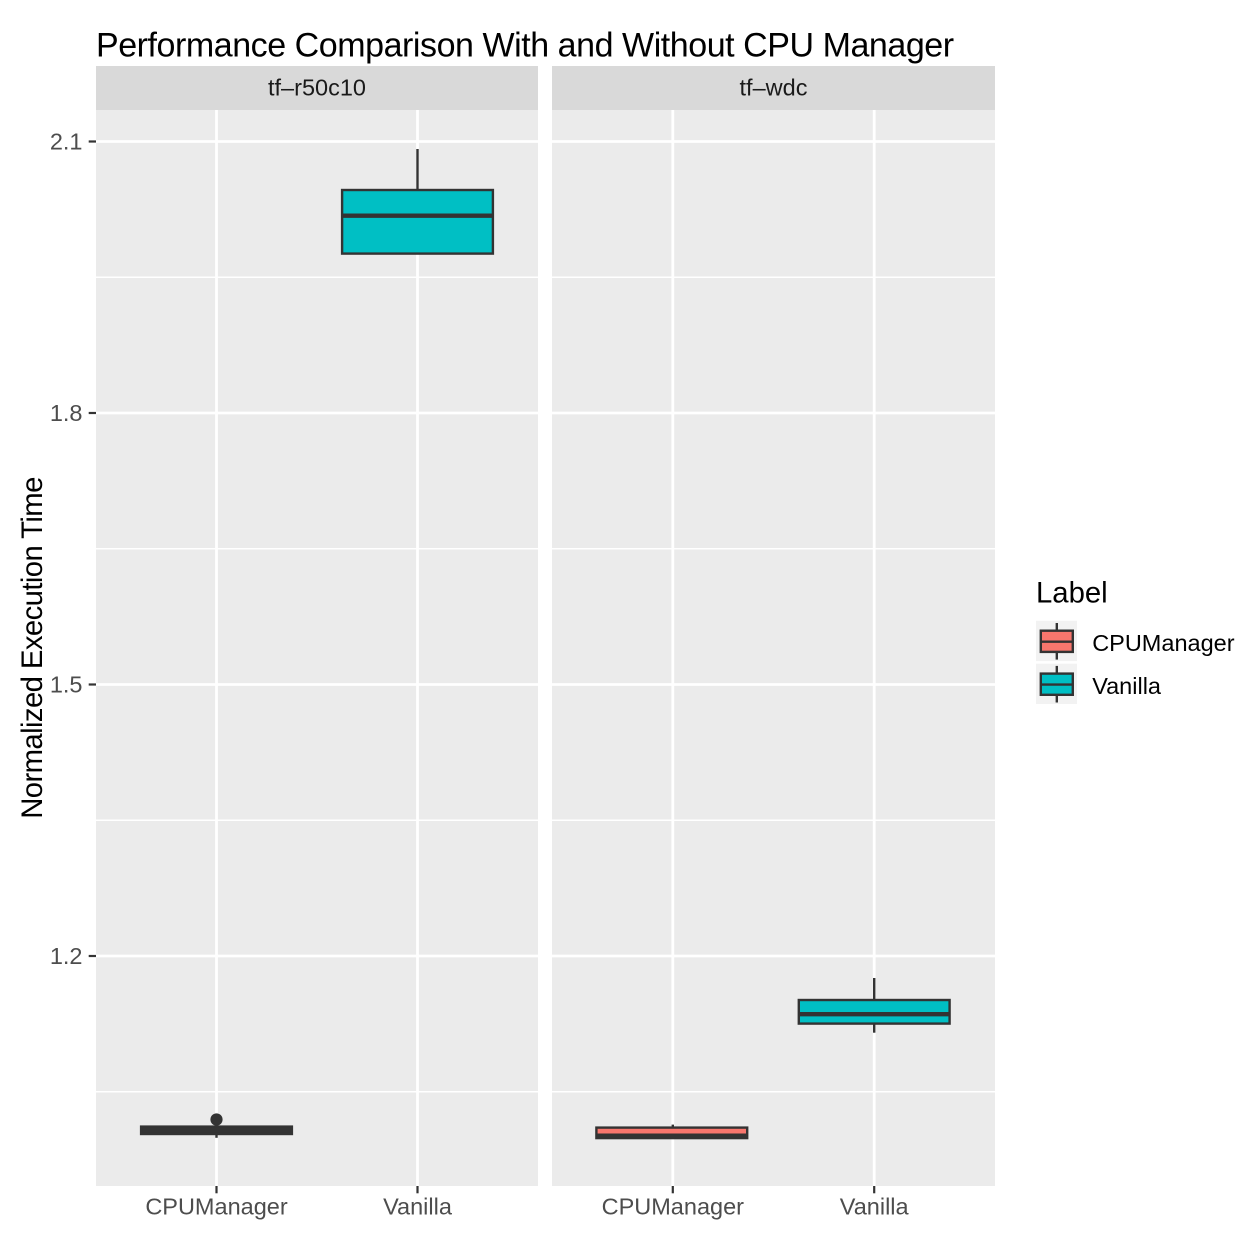  Describe the element at coordinates (66, 956) in the screenshot. I see `svg-text: 1.2` at that location.